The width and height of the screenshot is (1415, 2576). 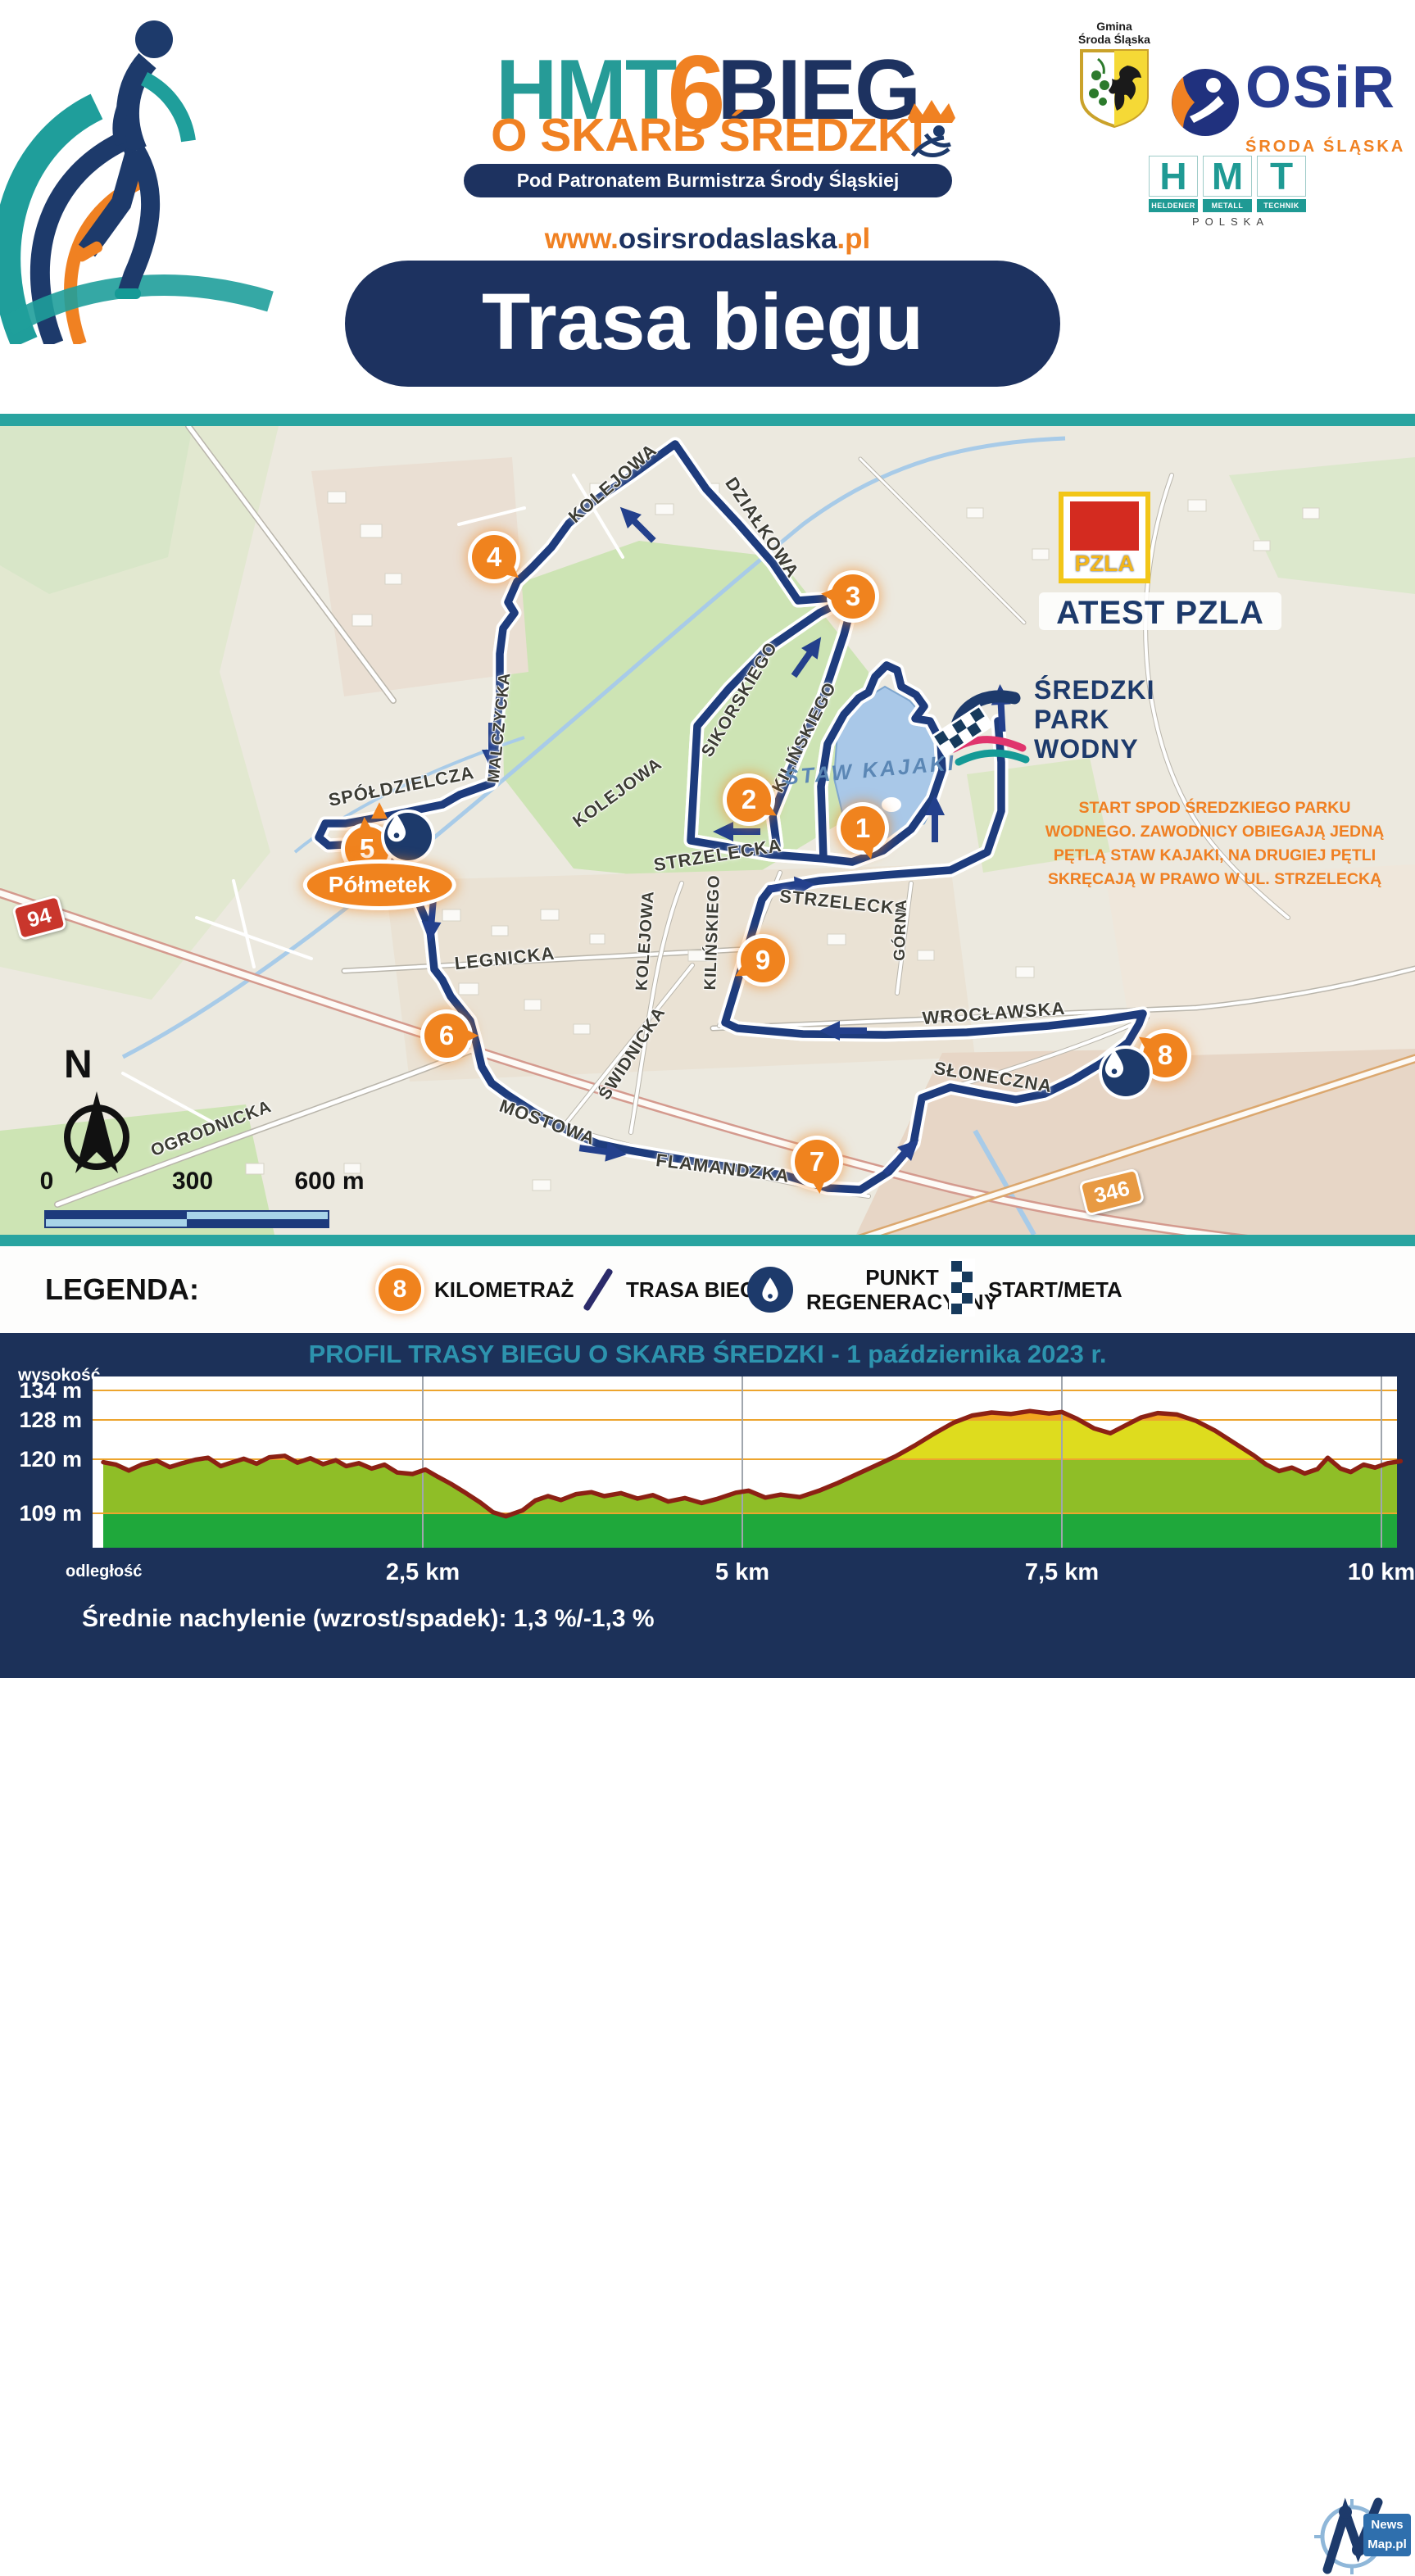 What do you see at coordinates (400, 1289) in the screenshot?
I see `km-marker-icon: 8` at bounding box center [400, 1289].